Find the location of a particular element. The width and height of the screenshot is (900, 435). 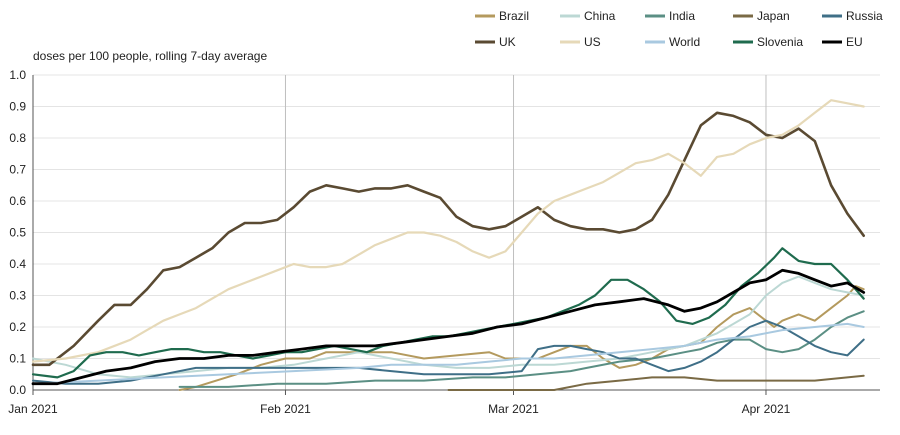

x-tick-label: Mar 2021 is located at coordinates (513, 409).